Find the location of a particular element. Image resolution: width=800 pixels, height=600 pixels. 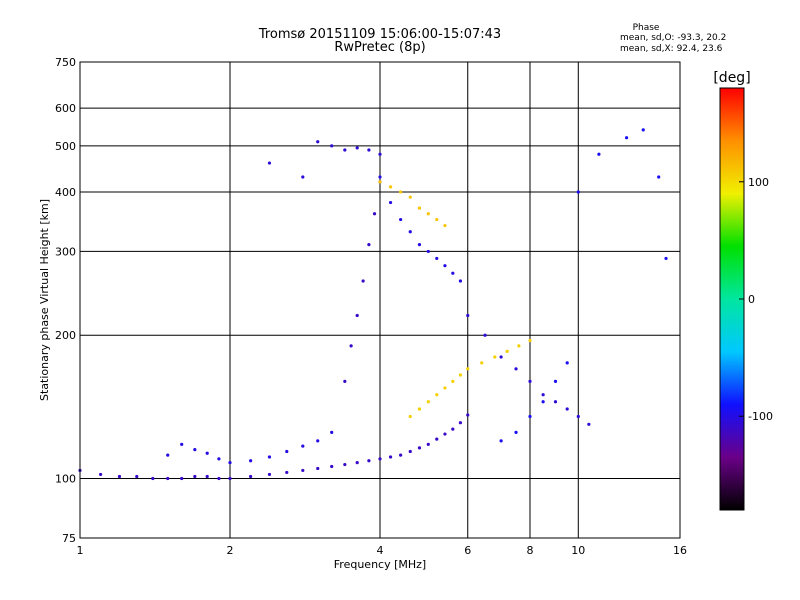

y-tick-label: 500 is located at coordinates (65, 146).